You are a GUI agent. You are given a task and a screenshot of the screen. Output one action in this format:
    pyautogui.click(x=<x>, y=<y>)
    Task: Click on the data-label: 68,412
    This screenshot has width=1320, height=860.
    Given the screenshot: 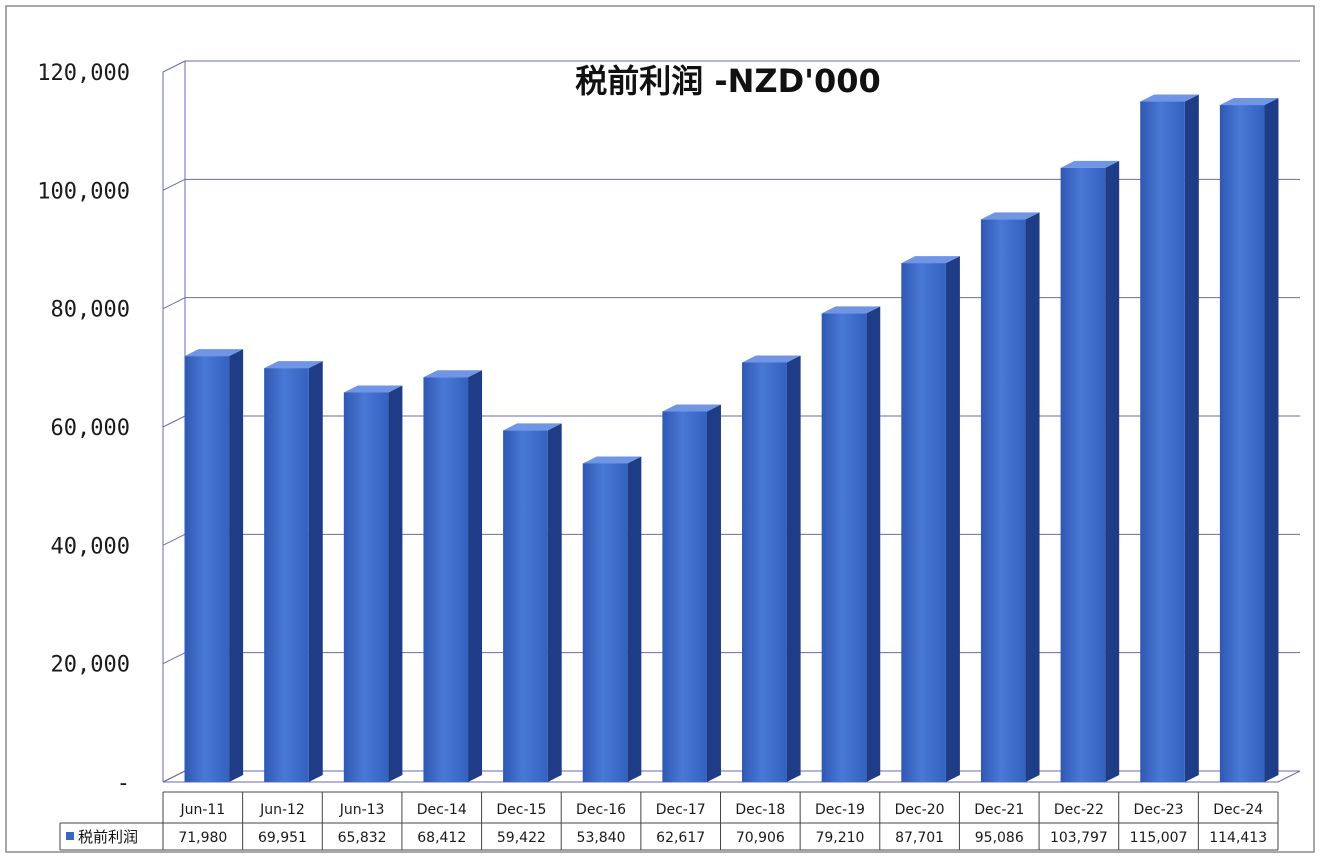 What is the action you would take?
    pyautogui.click(x=441, y=838)
    